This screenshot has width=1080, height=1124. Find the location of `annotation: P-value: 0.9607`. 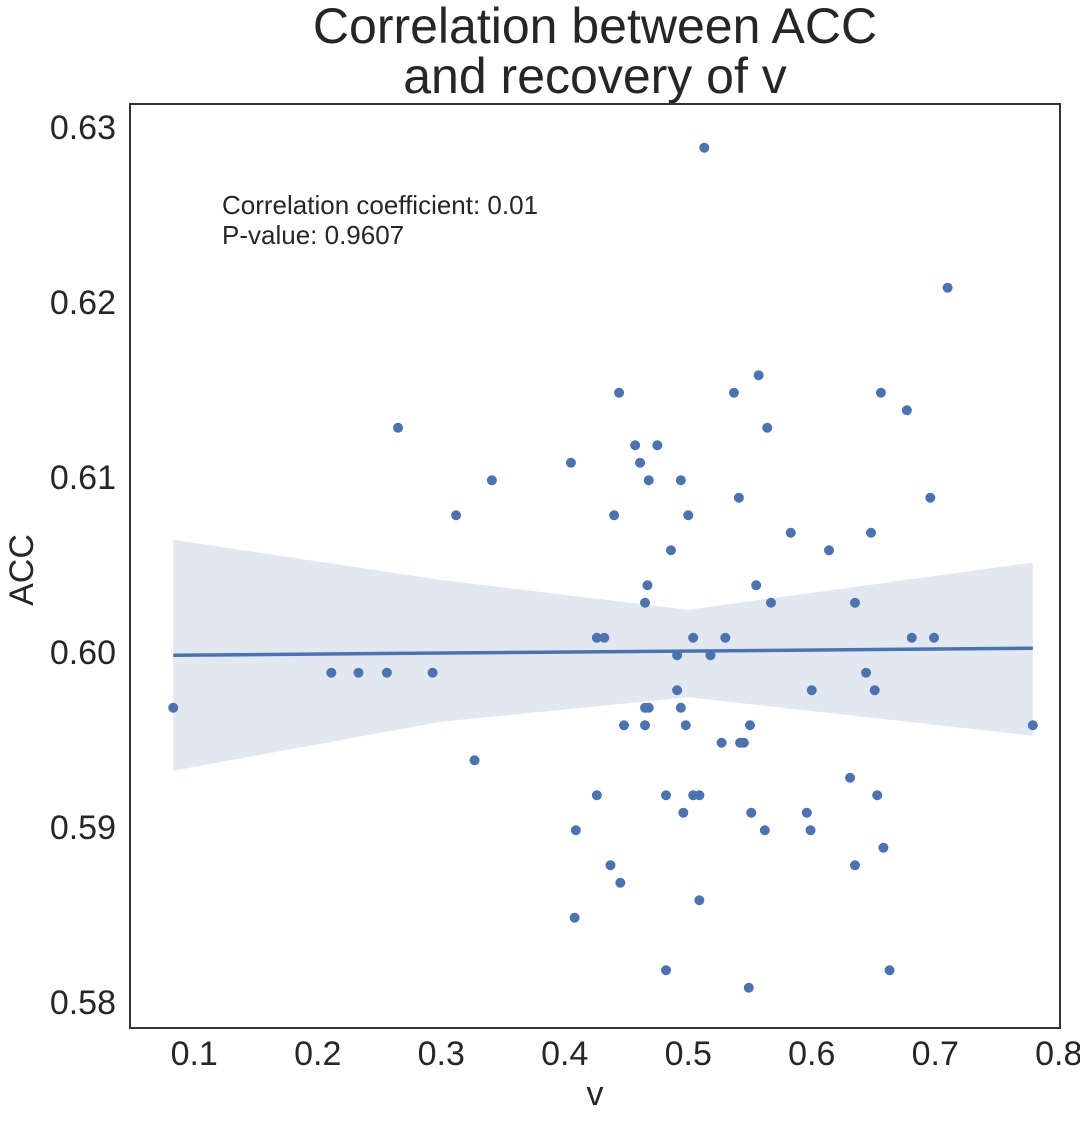

annotation: P-value: 0.9607 is located at coordinates (313, 235).